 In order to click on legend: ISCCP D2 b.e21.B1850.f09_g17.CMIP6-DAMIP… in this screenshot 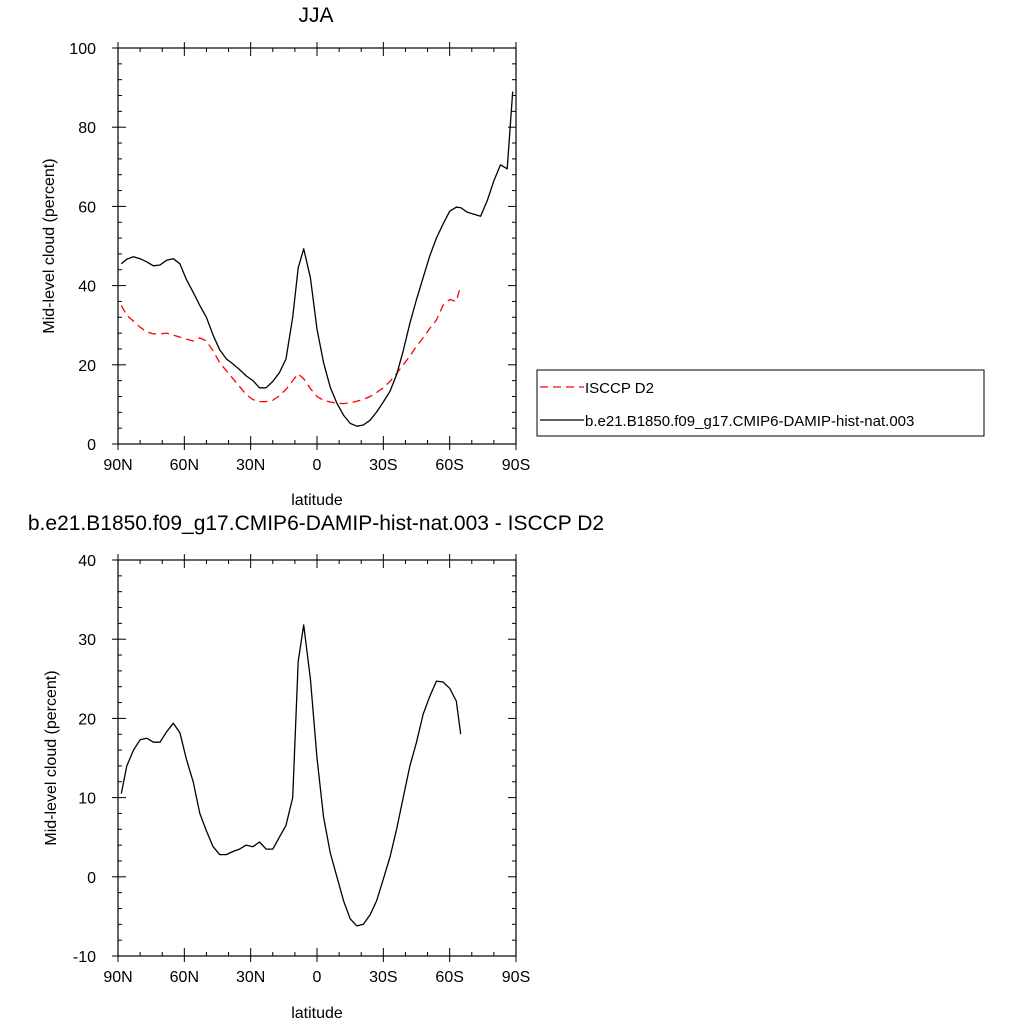, I will do `click(760, 403)`.